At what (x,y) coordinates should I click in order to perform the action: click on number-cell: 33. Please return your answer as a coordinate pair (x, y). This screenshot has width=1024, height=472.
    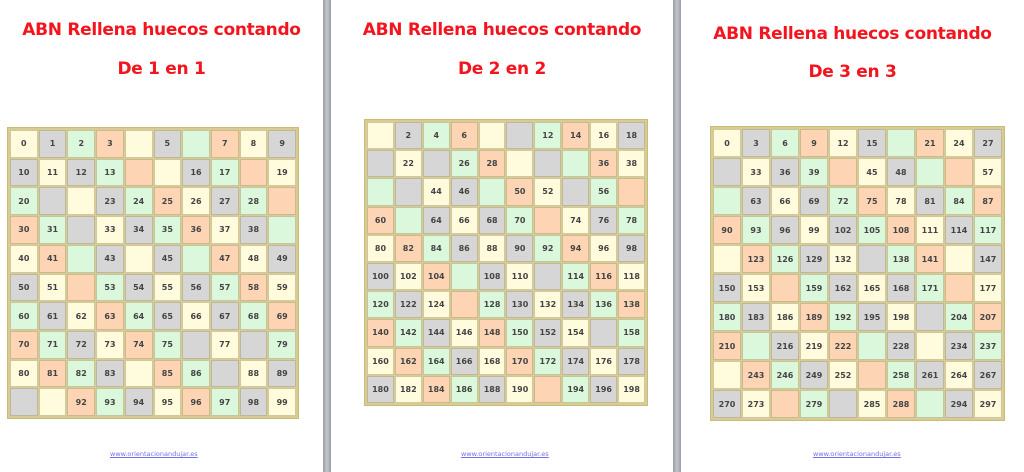
    Looking at the image, I should click on (110, 230).